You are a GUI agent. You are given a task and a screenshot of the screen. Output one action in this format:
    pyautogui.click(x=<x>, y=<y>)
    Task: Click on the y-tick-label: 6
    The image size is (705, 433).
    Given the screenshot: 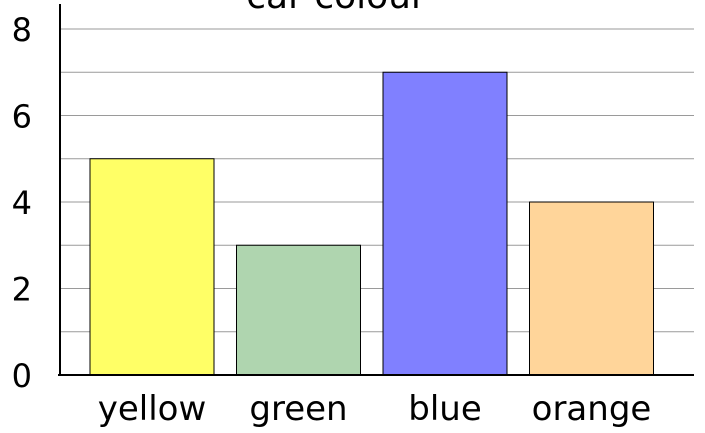 What is the action you would take?
    pyautogui.click(x=22, y=117)
    